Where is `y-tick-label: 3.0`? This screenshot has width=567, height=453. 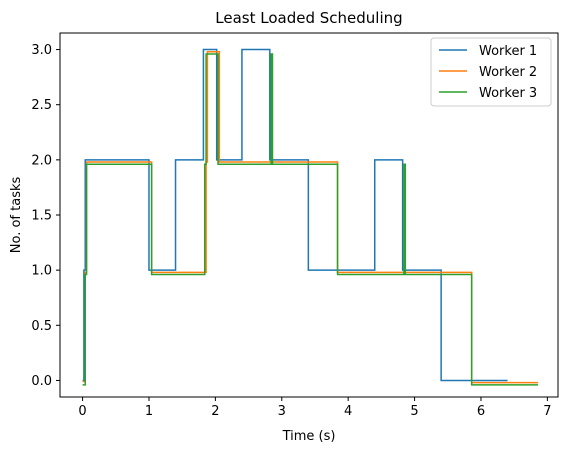
y-tick-label: 3.0 is located at coordinates (41, 50).